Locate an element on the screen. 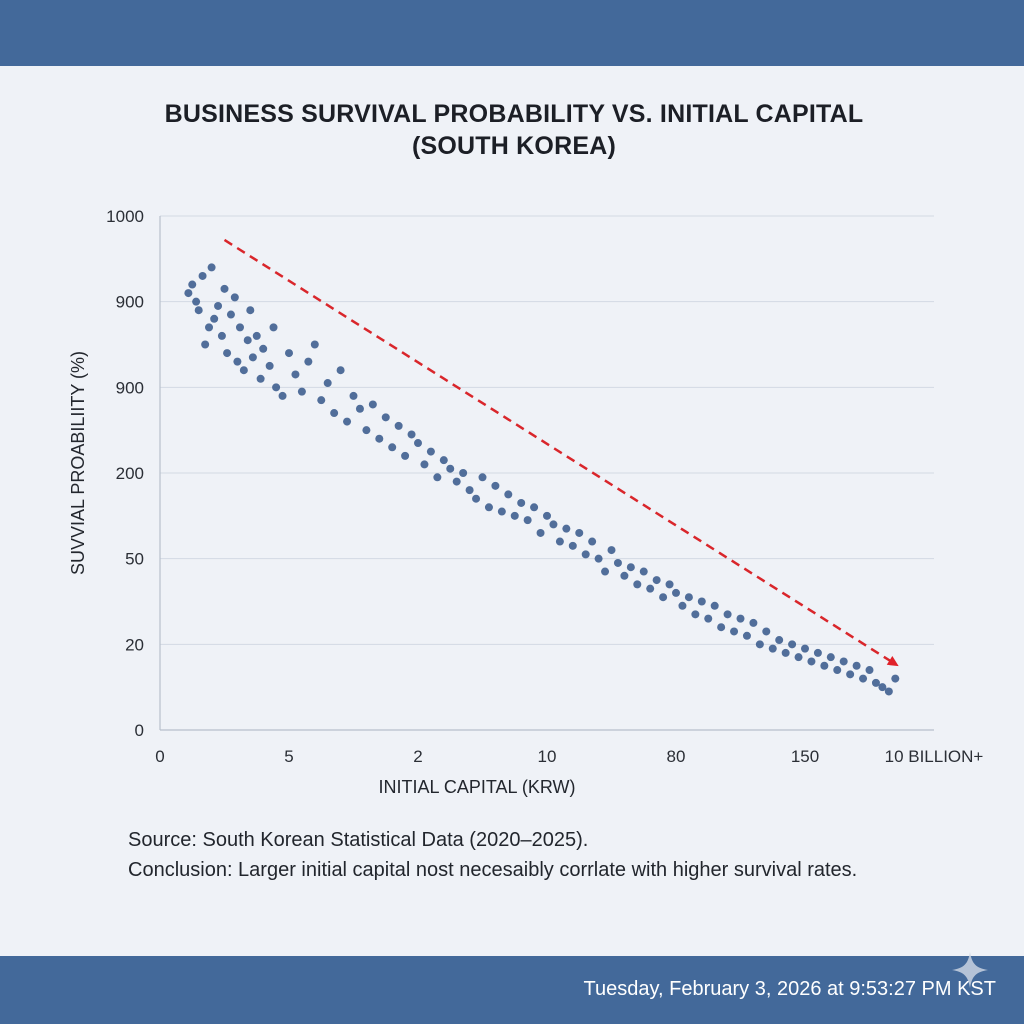 The image size is (1024, 1024). y-tick-label: 200 is located at coordinates (130, 473).